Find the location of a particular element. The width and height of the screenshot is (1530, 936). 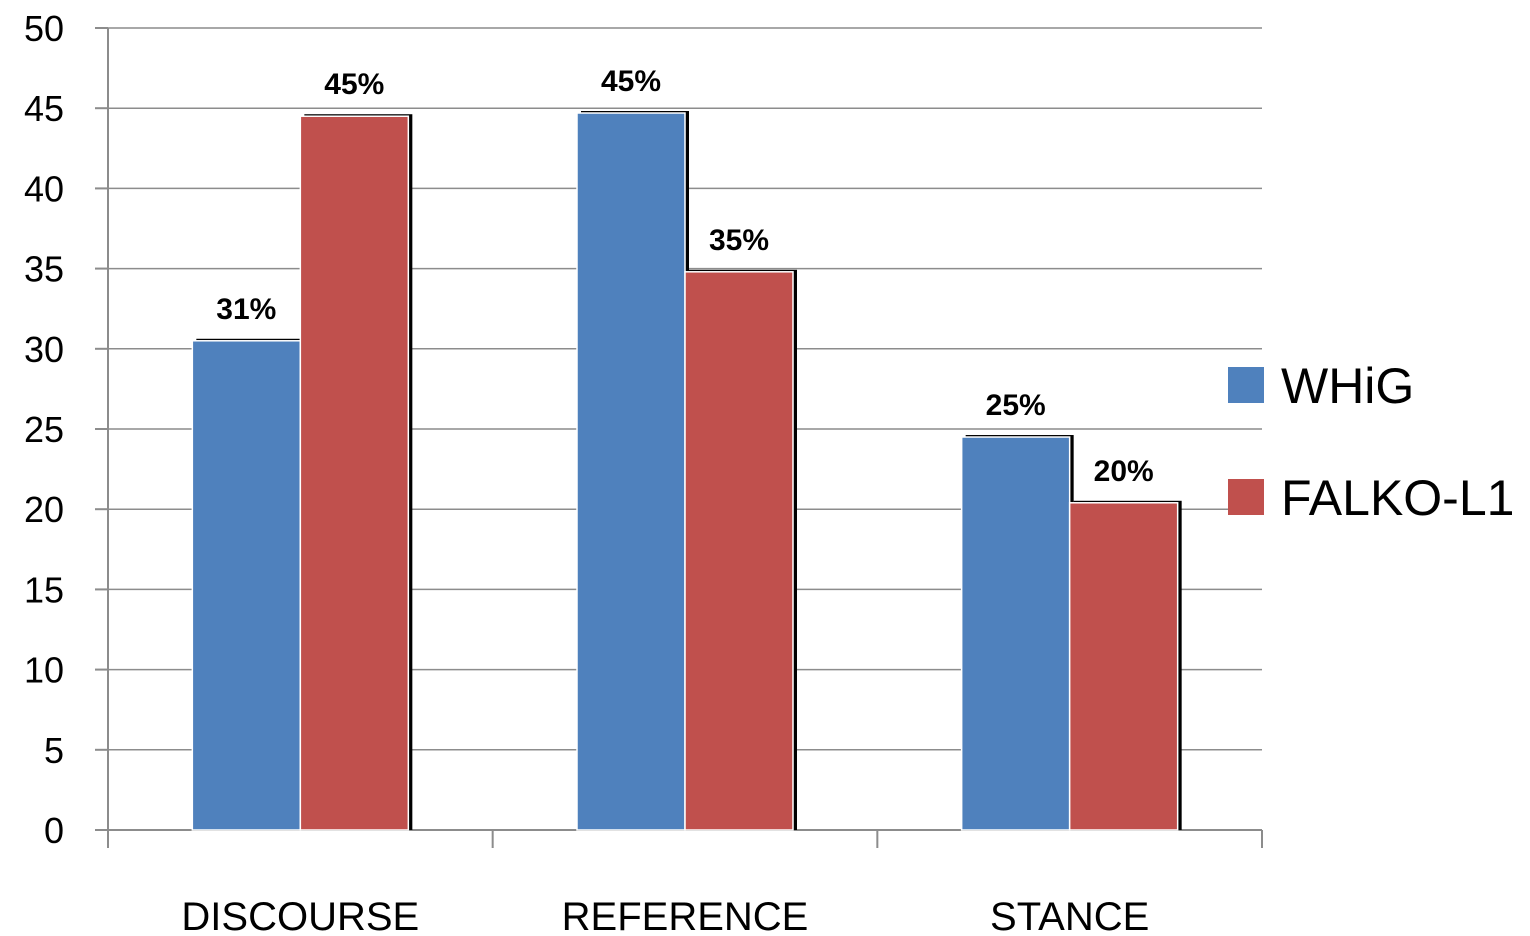

y-tick-label: 30 is located at coordinates (44, 349).